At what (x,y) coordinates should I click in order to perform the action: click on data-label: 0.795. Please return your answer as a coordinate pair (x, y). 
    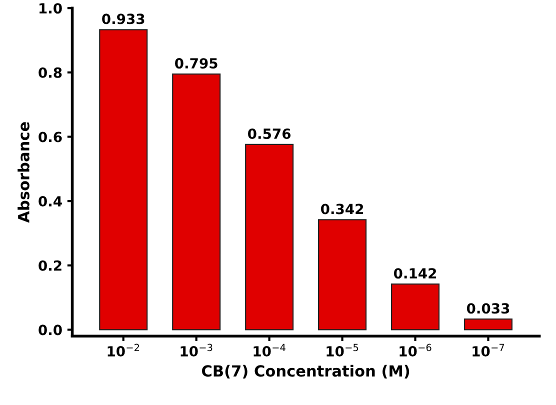
    Looking at the image, I should click on (196, 63).